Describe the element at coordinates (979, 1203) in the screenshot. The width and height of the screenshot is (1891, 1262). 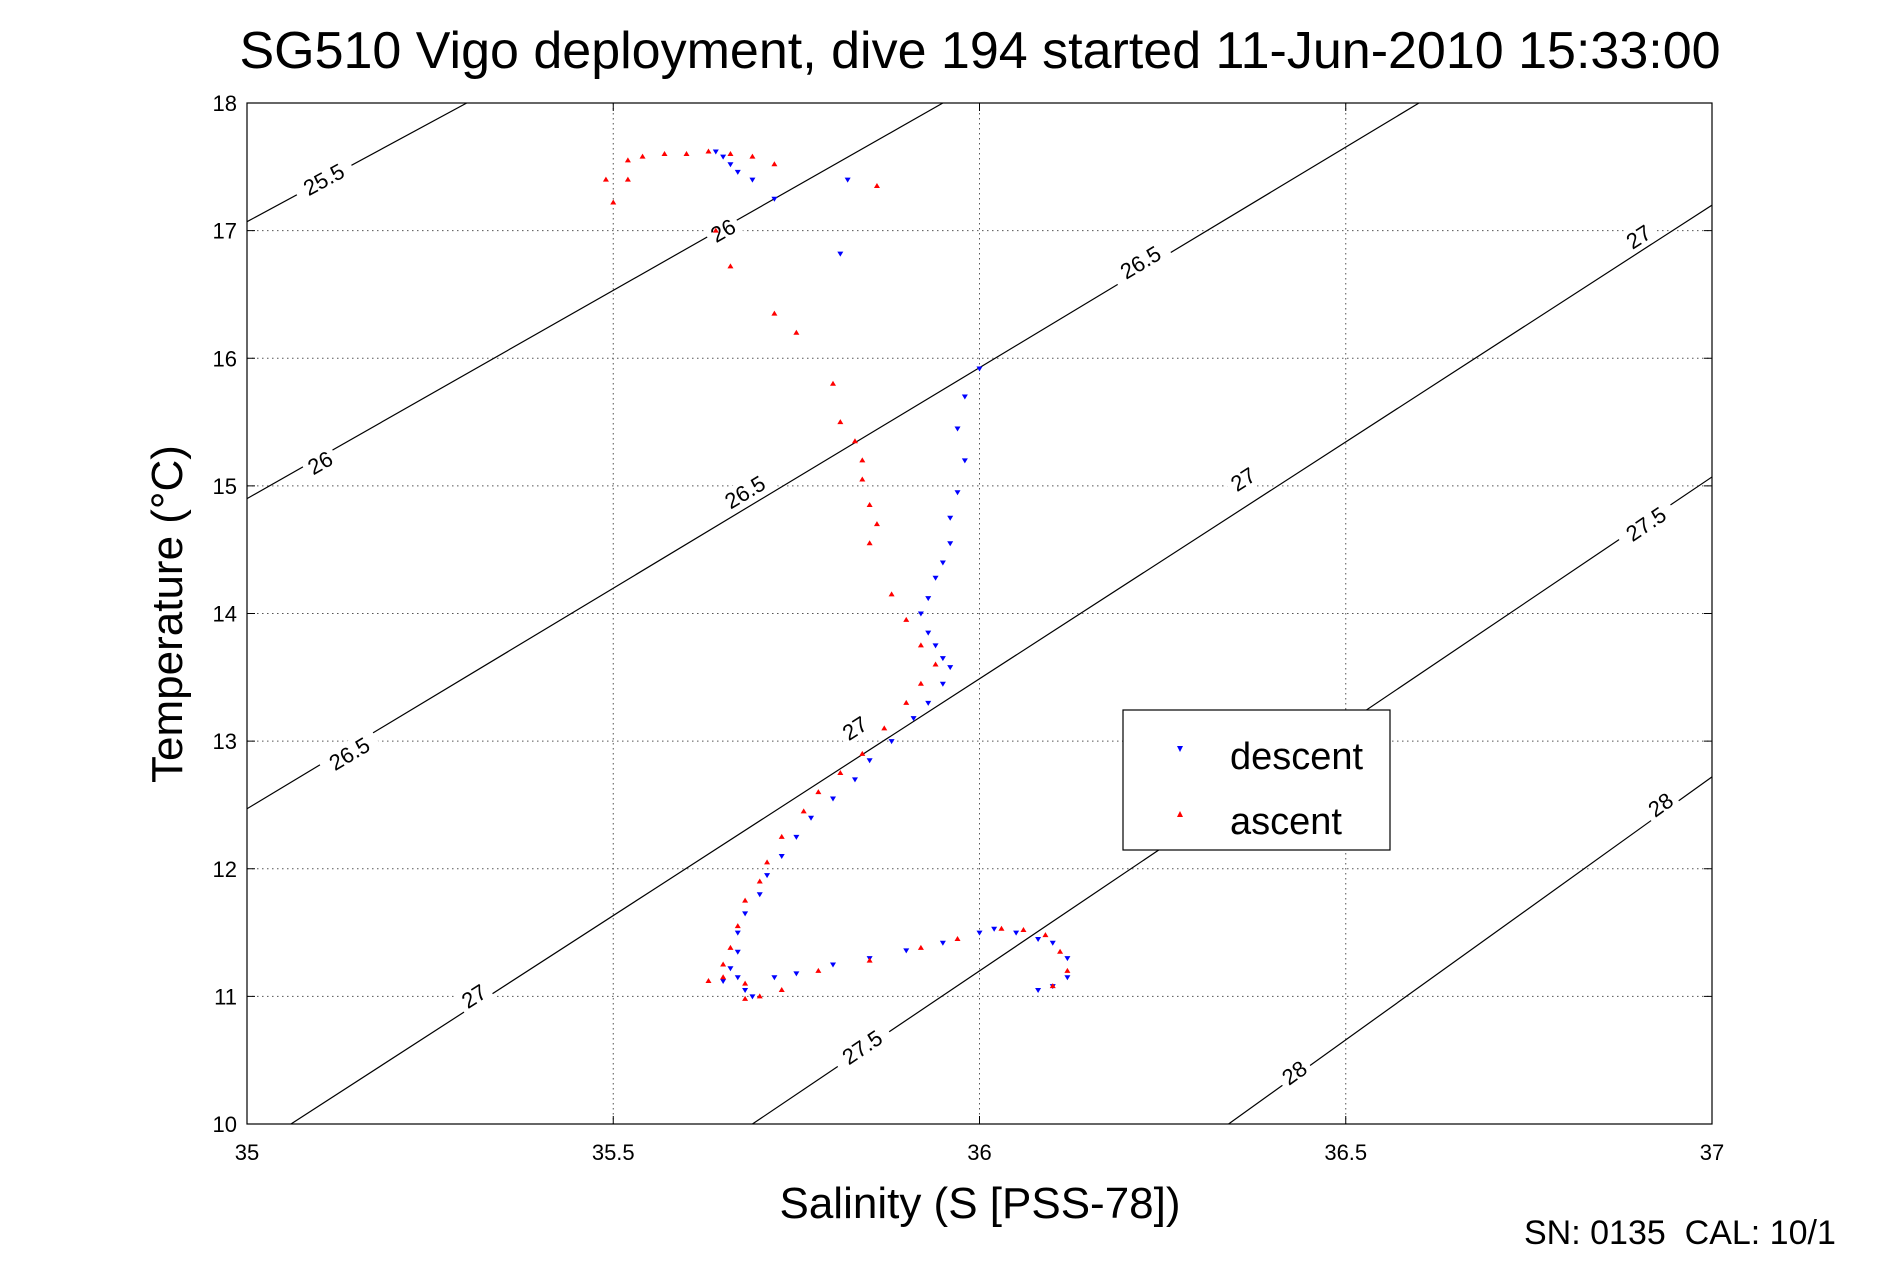
I see `x-axis-label: Salinity (S [PSS-78])` at that location.